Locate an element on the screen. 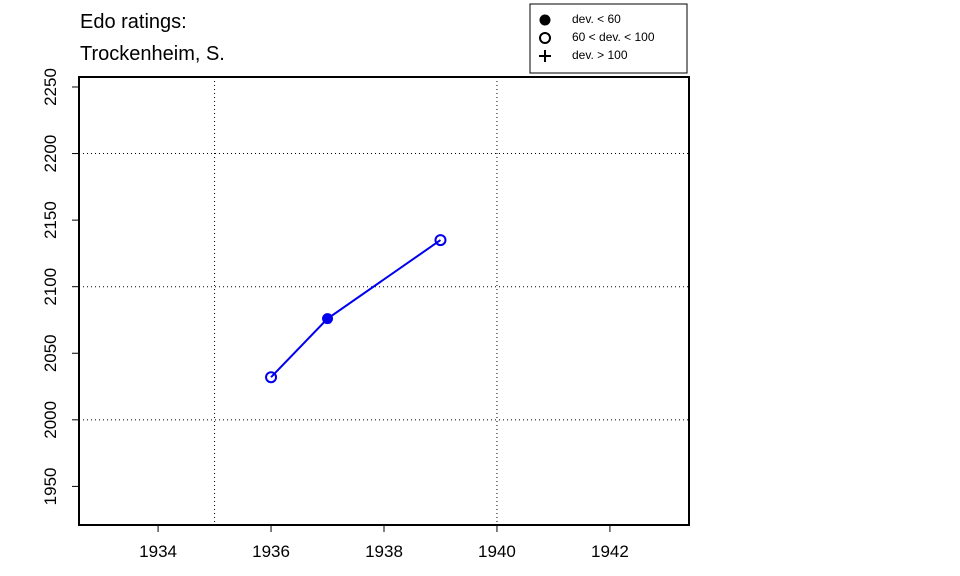 This screenshot has height=576, width=960. legend-label: 60 < dev. < 100 is located at coordinates (613, 37).